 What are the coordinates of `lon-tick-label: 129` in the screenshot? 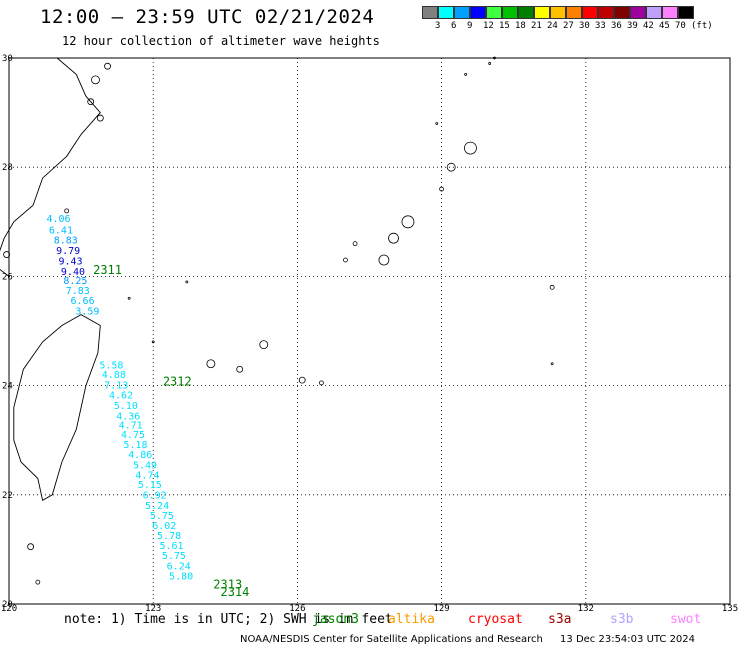 It's located at (441, 608).